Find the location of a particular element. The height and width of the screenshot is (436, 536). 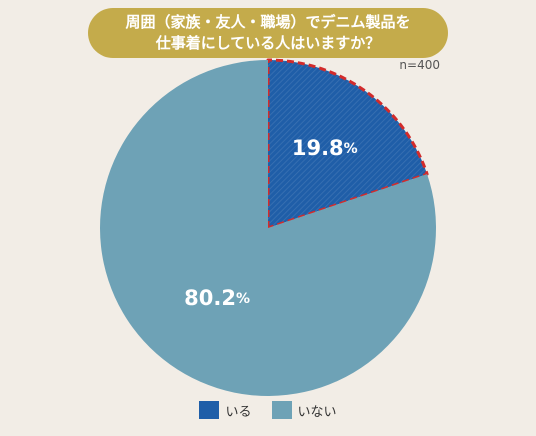

data-label-no: 80.2% is located at coordinates (217, 298).